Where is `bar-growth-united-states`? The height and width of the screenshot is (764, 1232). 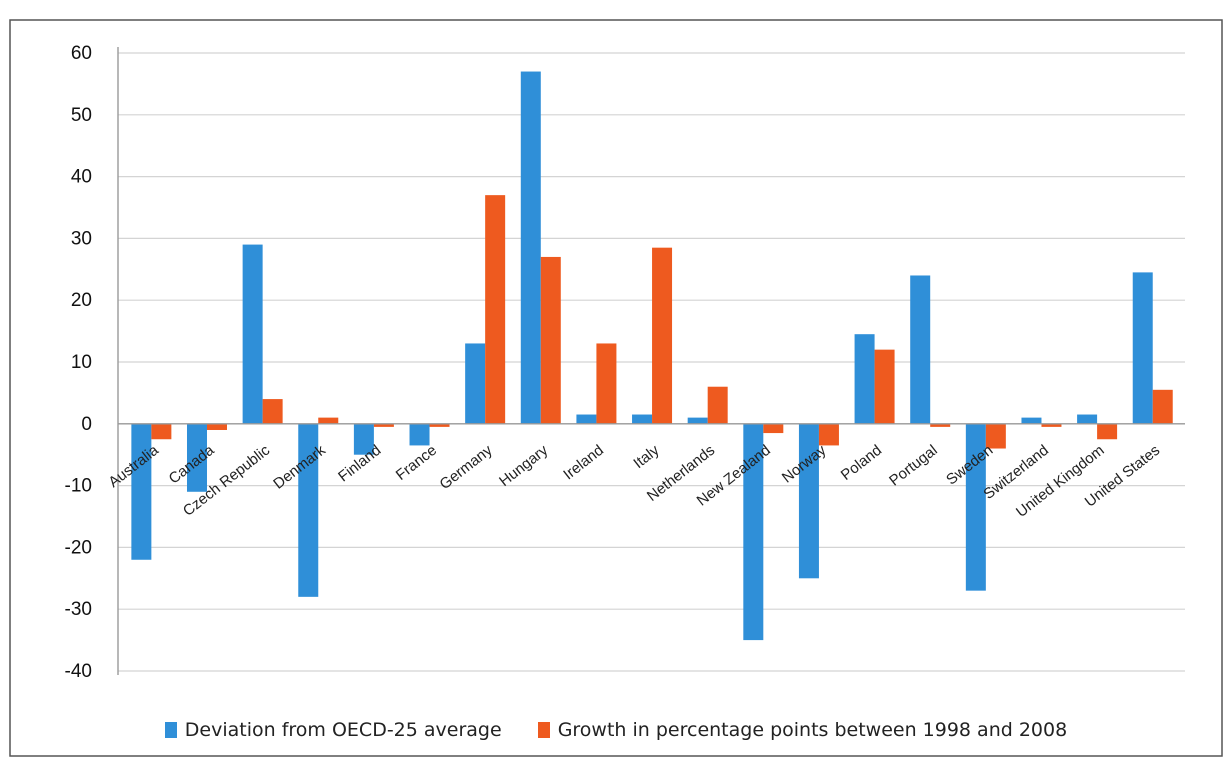
bar-growth-united-states is located at coordinates (1162, 406).